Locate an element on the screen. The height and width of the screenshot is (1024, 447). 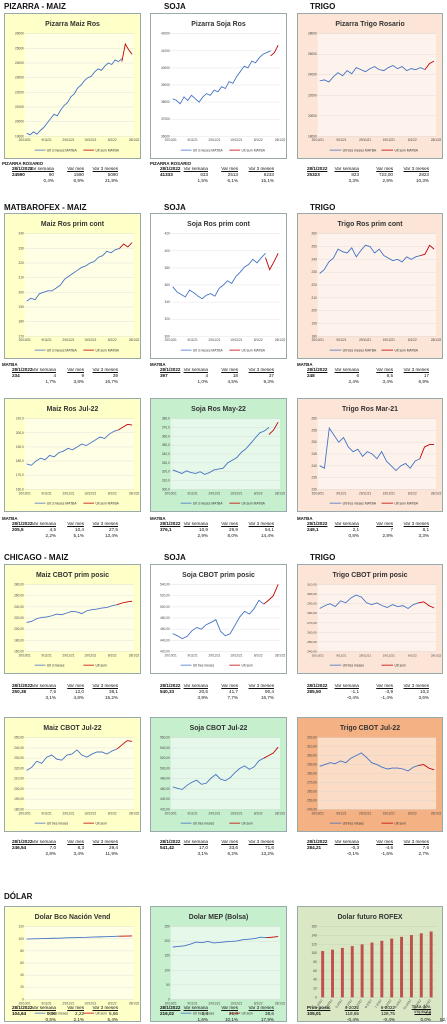
stats-value: -0,3 is located at coordinates (355, 847).